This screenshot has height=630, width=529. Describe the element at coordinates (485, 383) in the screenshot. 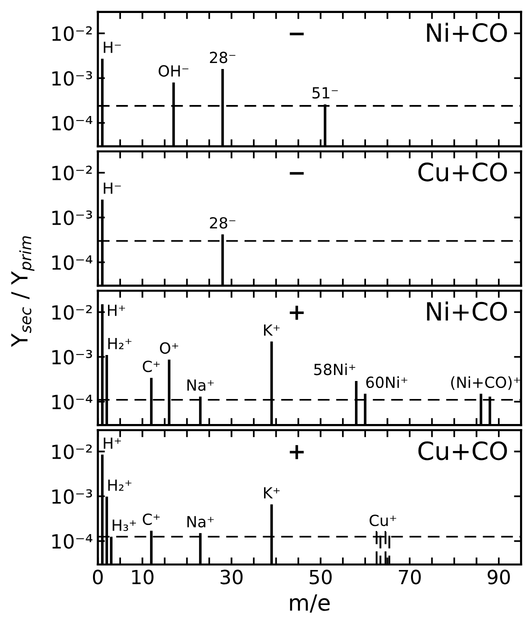

I see `annotation: (Ni+CO)⁺` at that location.